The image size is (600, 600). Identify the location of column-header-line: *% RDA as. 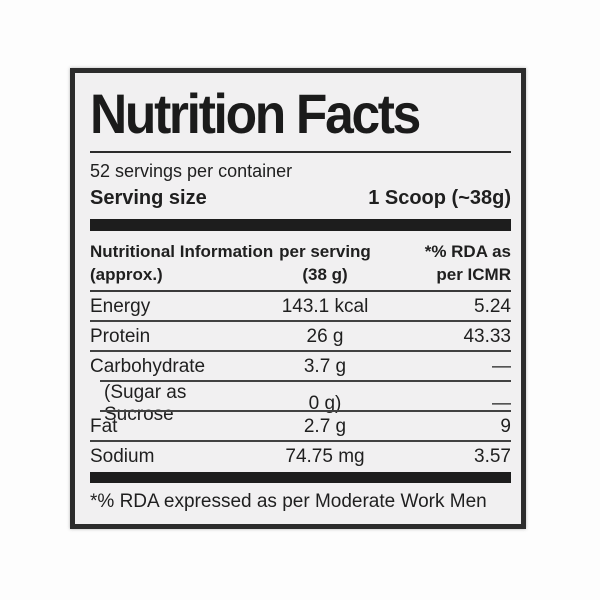
(467, 251).